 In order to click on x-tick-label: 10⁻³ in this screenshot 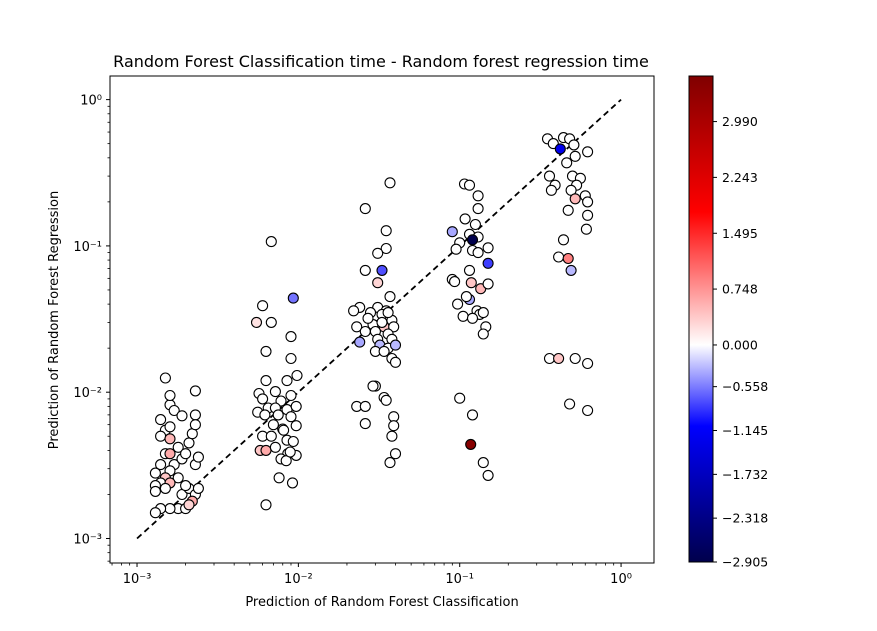, I will do `click(137, 579)`.